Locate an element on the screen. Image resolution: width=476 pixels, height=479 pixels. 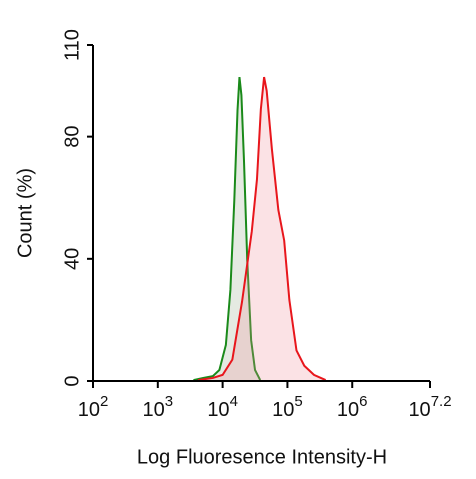
y-axis-title: Count (%) is located at coordinates (25, 213).